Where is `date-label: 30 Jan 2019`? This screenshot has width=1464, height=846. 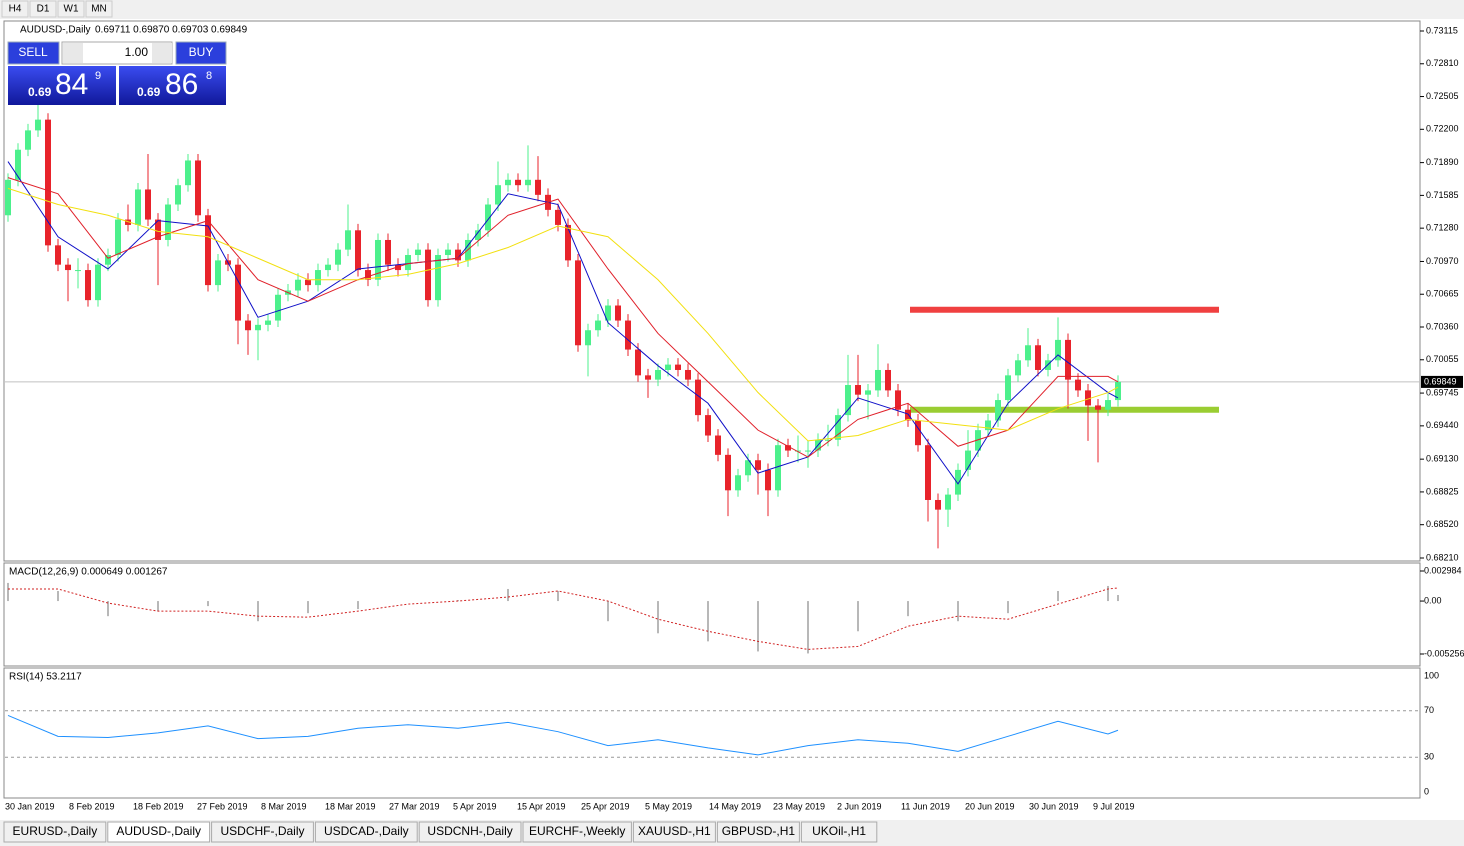
date-label: 30 Jan 2019 is located at coordinates (30, 806).